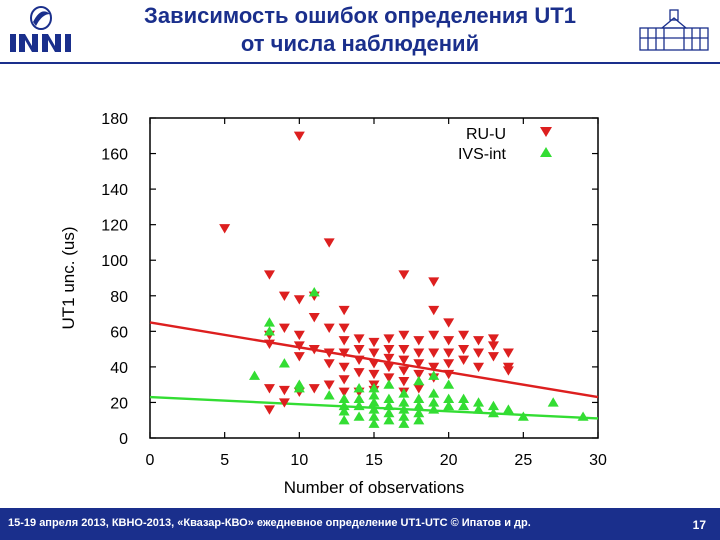 The image size is (720, 540). What do you see at coordinates (119, 297) in the screenshot?
I see `y-tick-label: 80` at bounding box center [119, 297].